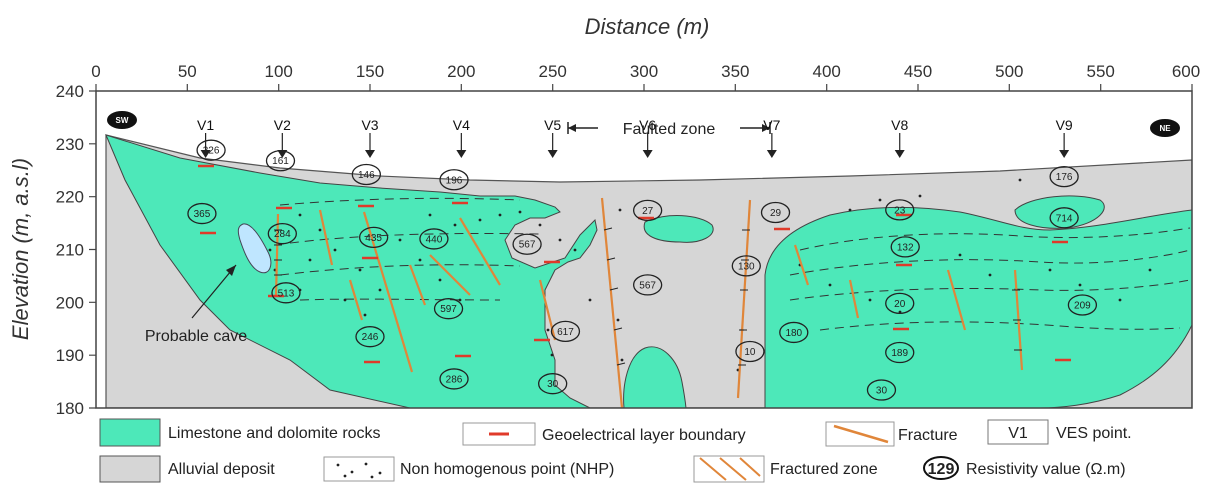  What do you see at coordinates (507, 469) in the screenshot?
I see `legend-nhp-label: Non homogenous point (NHP)` at bounding box center [507, 469].